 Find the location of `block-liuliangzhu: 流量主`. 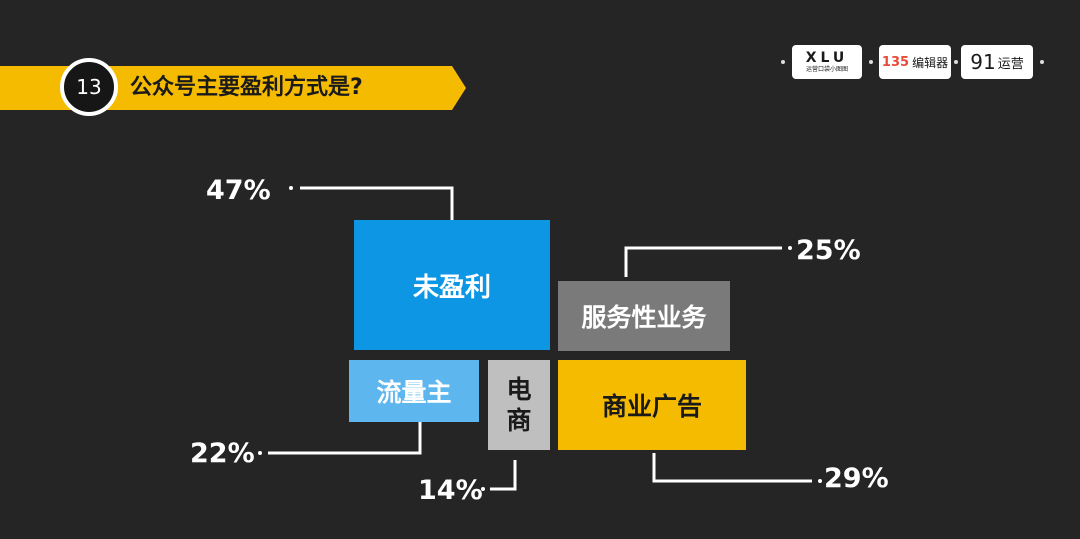

block-liuliangzhu: 流量主 is located at coordinates (414, 391).